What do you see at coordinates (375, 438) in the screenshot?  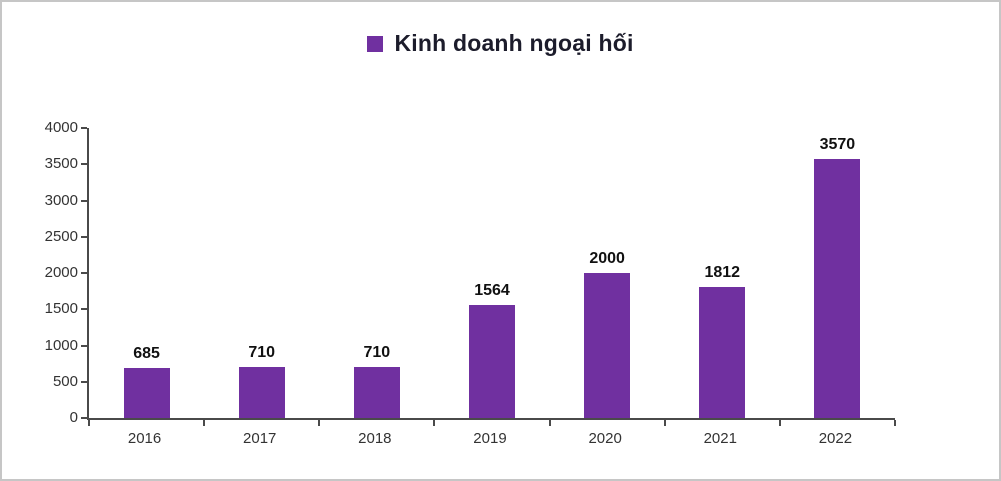 I see `x-tick-label: 2018` at bounding box center [375, 438].